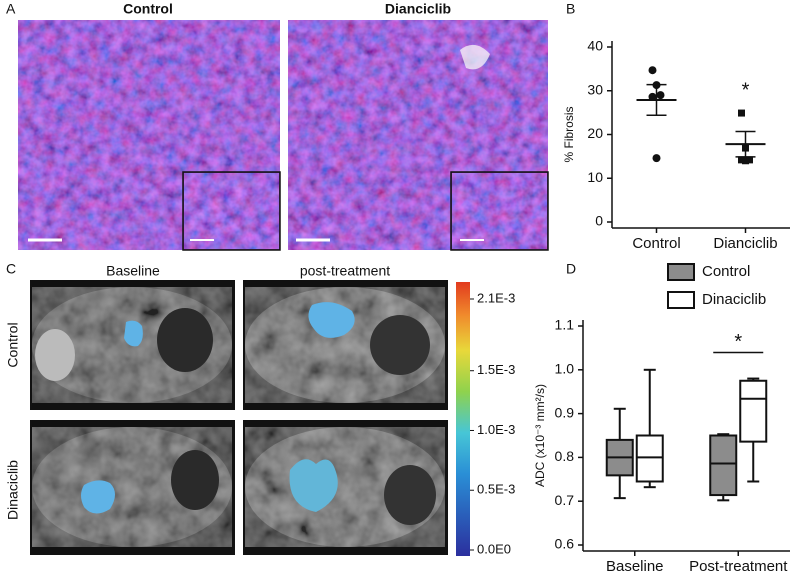 The height and width of the screenshot is (580, 800). Describe the element at coordinates (496, 369) in the screenshot. I see `colorbar-tick-label: 1.5E-3` at that location.